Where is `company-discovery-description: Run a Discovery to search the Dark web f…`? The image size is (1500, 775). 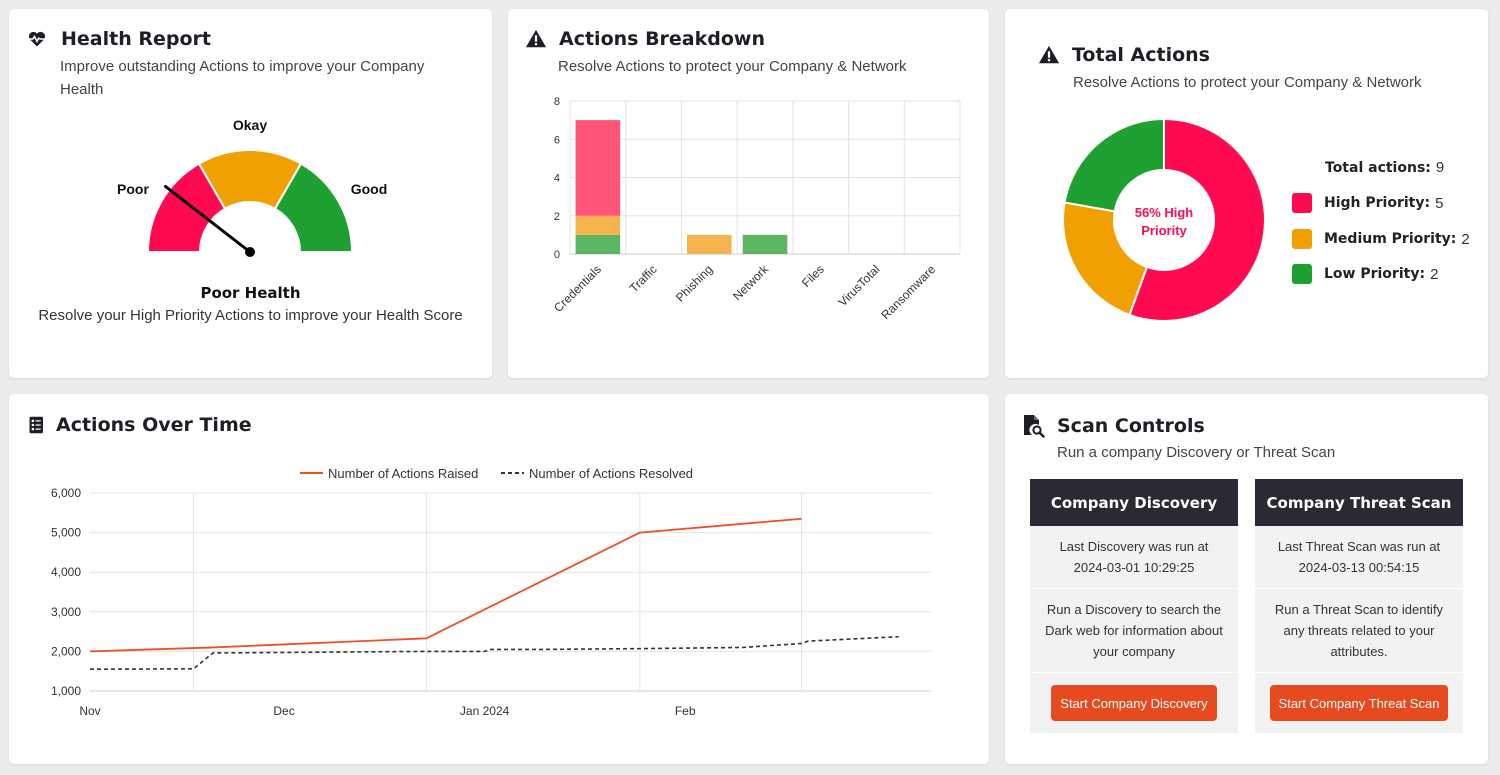
company-discovery-description: Run a Discovery to search the Dark web f… is located at coordinates (1134, 631).